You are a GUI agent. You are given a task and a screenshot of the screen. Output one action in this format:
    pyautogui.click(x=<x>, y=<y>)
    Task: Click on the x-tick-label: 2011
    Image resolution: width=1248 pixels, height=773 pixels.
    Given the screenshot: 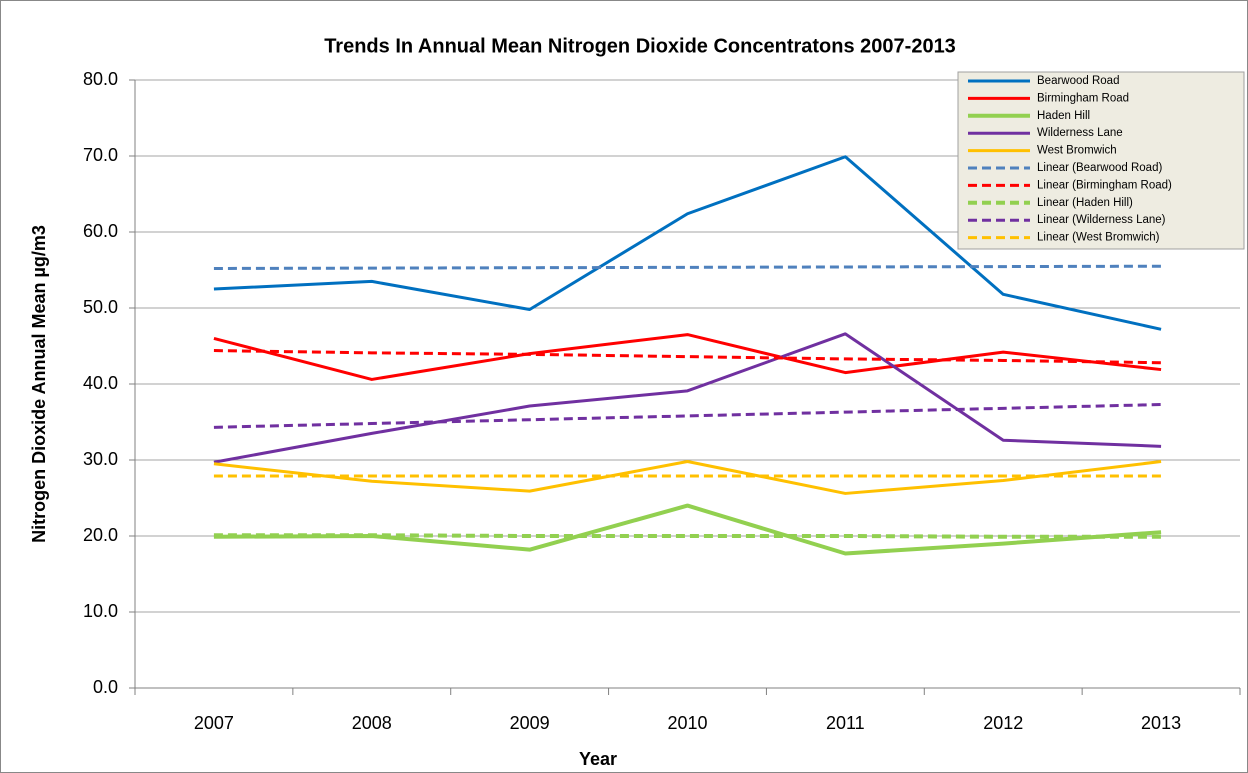 What is the action you would take?
    pyautogui.click(x=845, y=723)
    